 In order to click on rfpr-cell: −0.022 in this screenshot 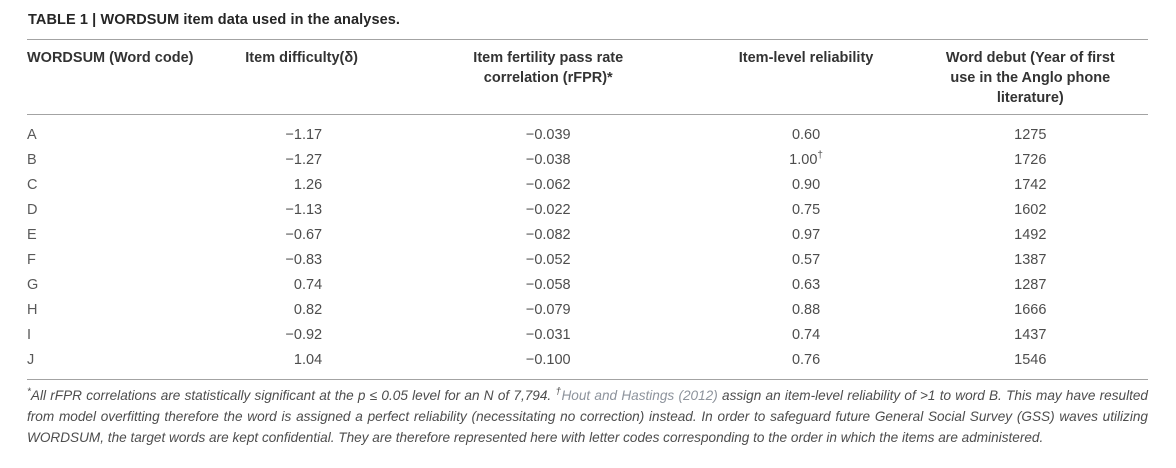, I will do `click(548, 210)`.